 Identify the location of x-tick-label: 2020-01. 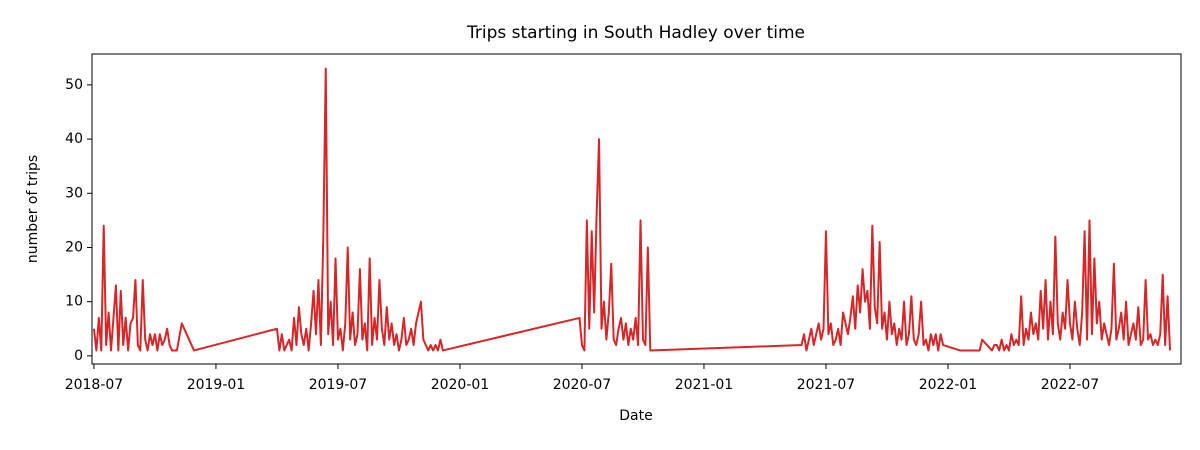
(460, 385).